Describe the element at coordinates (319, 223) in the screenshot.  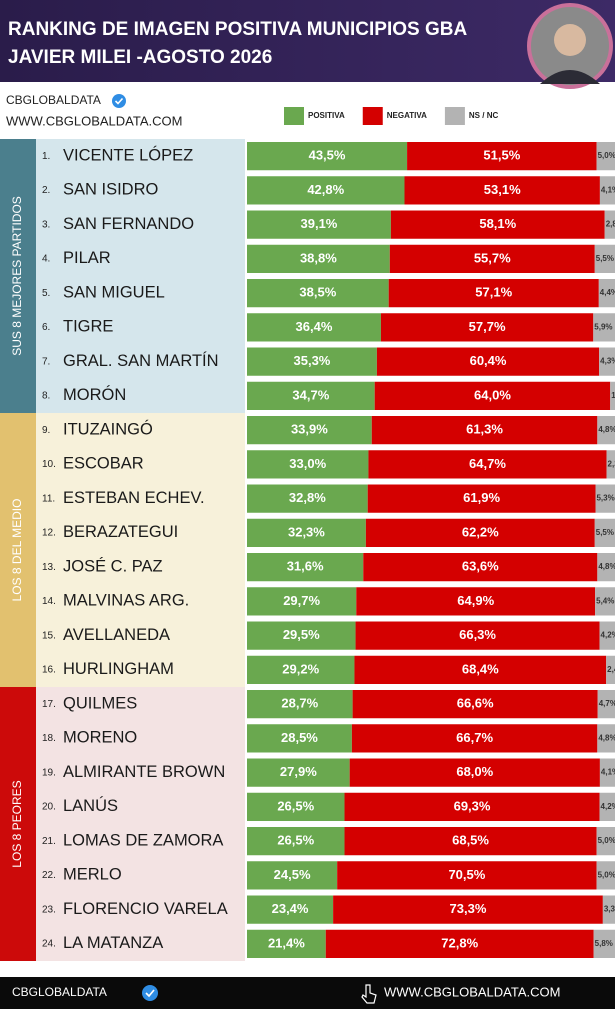
I see `value-label: 39,1%` at that location.